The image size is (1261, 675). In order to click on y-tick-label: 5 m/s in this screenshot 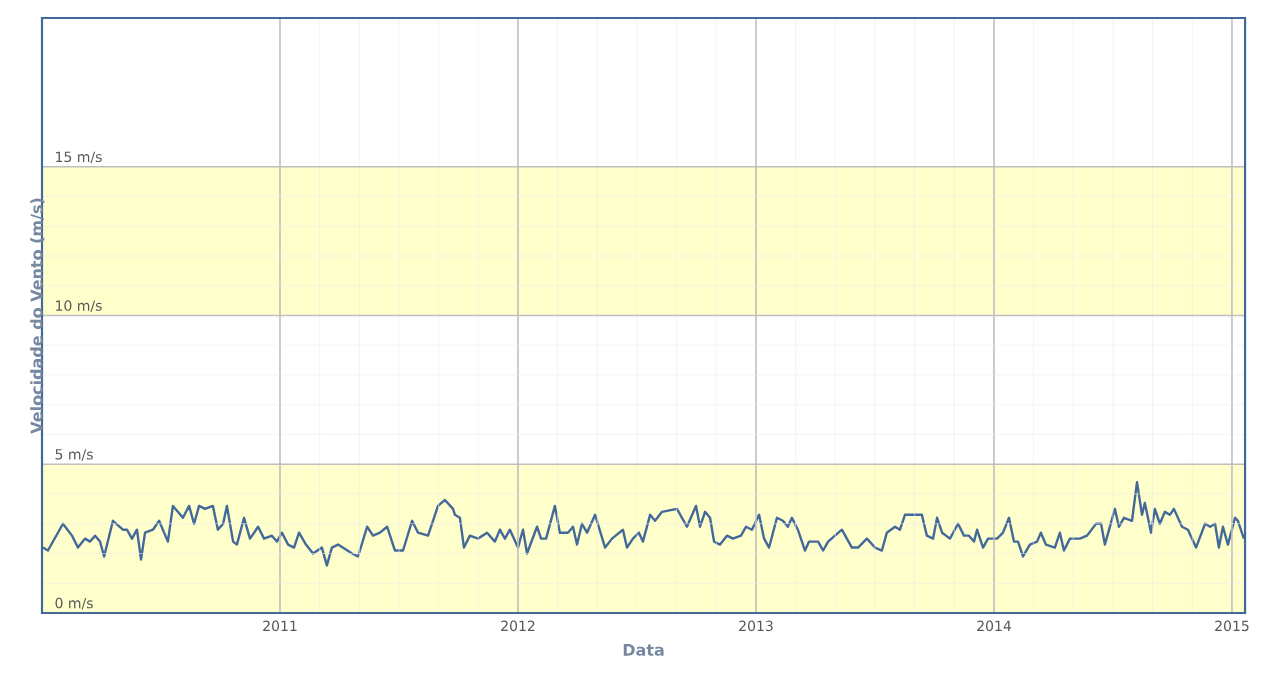, I will do `click(74, 455)`.